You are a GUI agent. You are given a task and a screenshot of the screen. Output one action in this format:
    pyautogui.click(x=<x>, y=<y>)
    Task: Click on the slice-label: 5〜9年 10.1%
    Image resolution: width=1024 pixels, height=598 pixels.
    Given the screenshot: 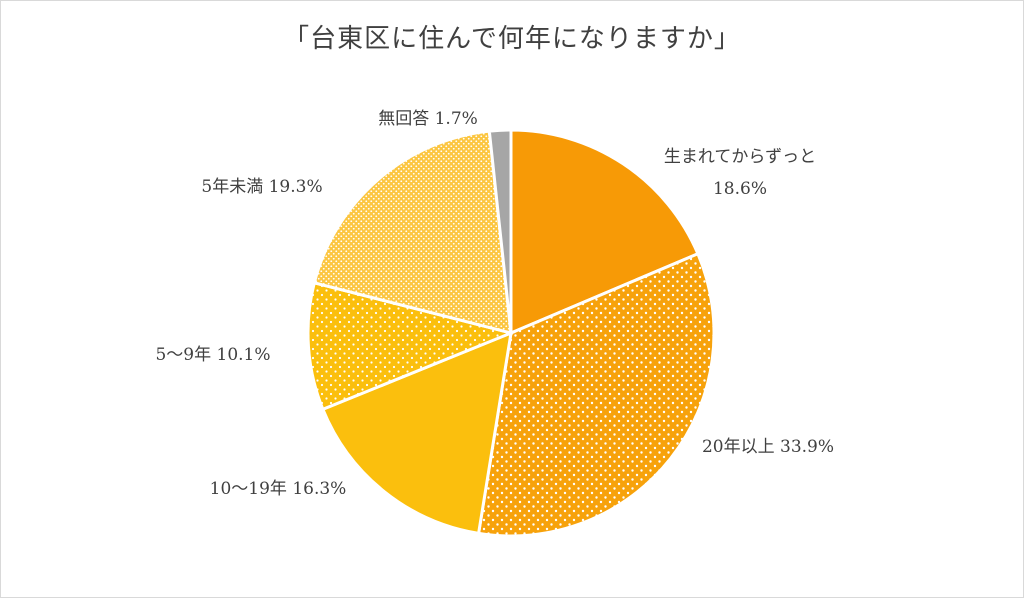 What is the action you would take?
    pyautogui.click(x=212, y=355)
    